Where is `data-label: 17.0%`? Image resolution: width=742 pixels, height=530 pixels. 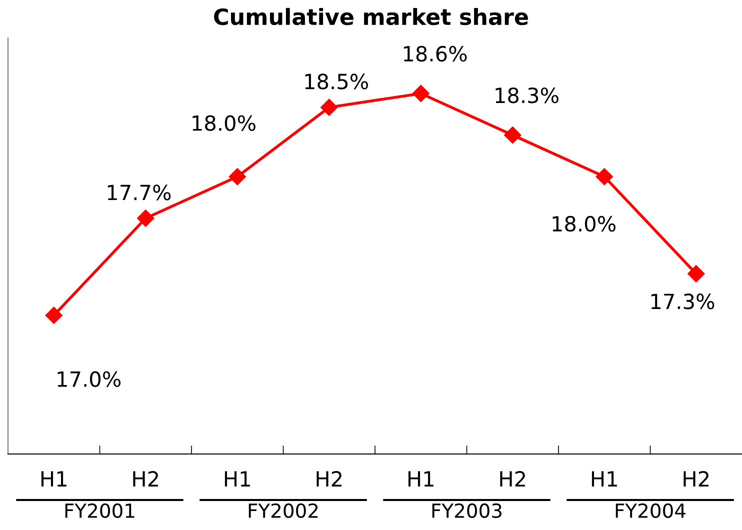 data-label: 17.0% is located at coordinates (89, 379).